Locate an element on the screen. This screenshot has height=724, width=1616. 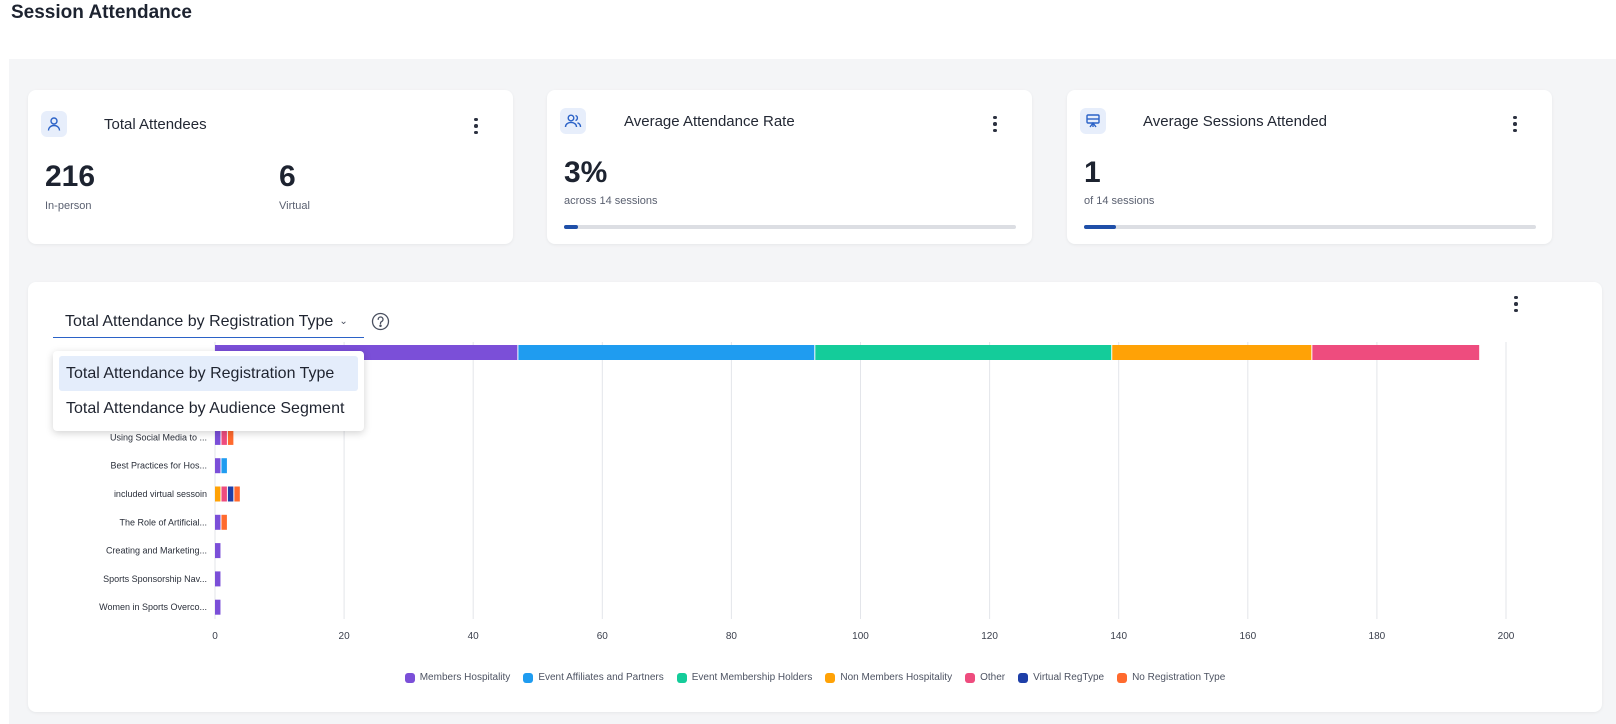
x-tick-label: 100 is located at coordinates (860, 636).